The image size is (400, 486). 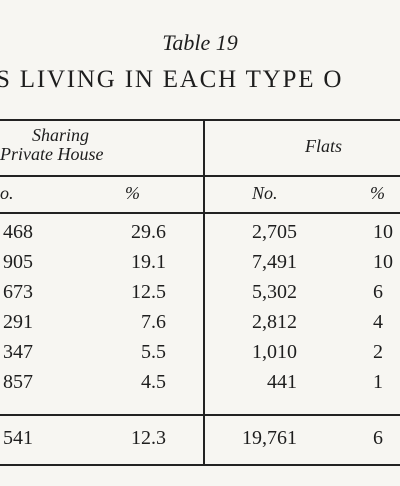 What do you see at coordinates (153, 322) in the screenshot?
I see `cell-sharing-pct: 7.6` at bounding box center [153, 322].